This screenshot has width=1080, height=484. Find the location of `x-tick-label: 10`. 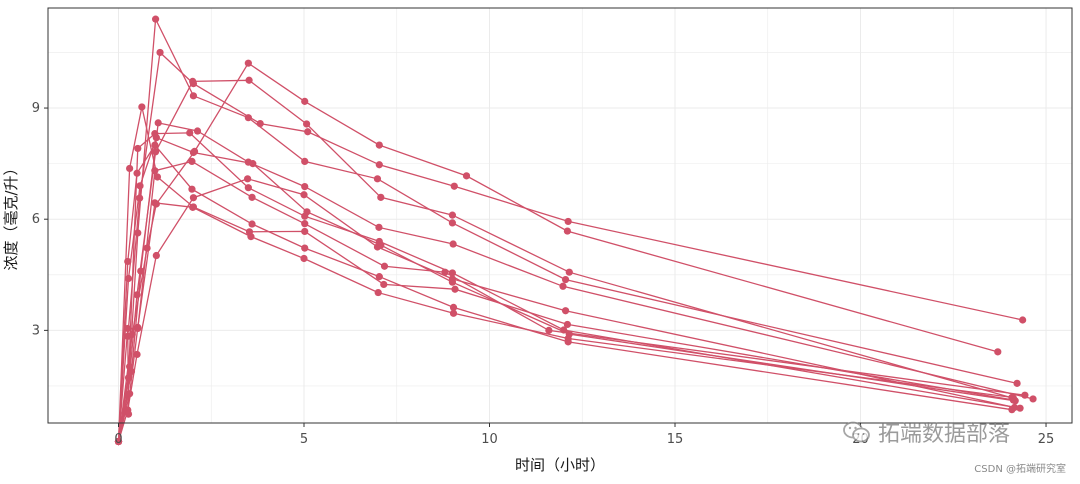

x-tick-label: 10 is located at coordinates (489, 439).